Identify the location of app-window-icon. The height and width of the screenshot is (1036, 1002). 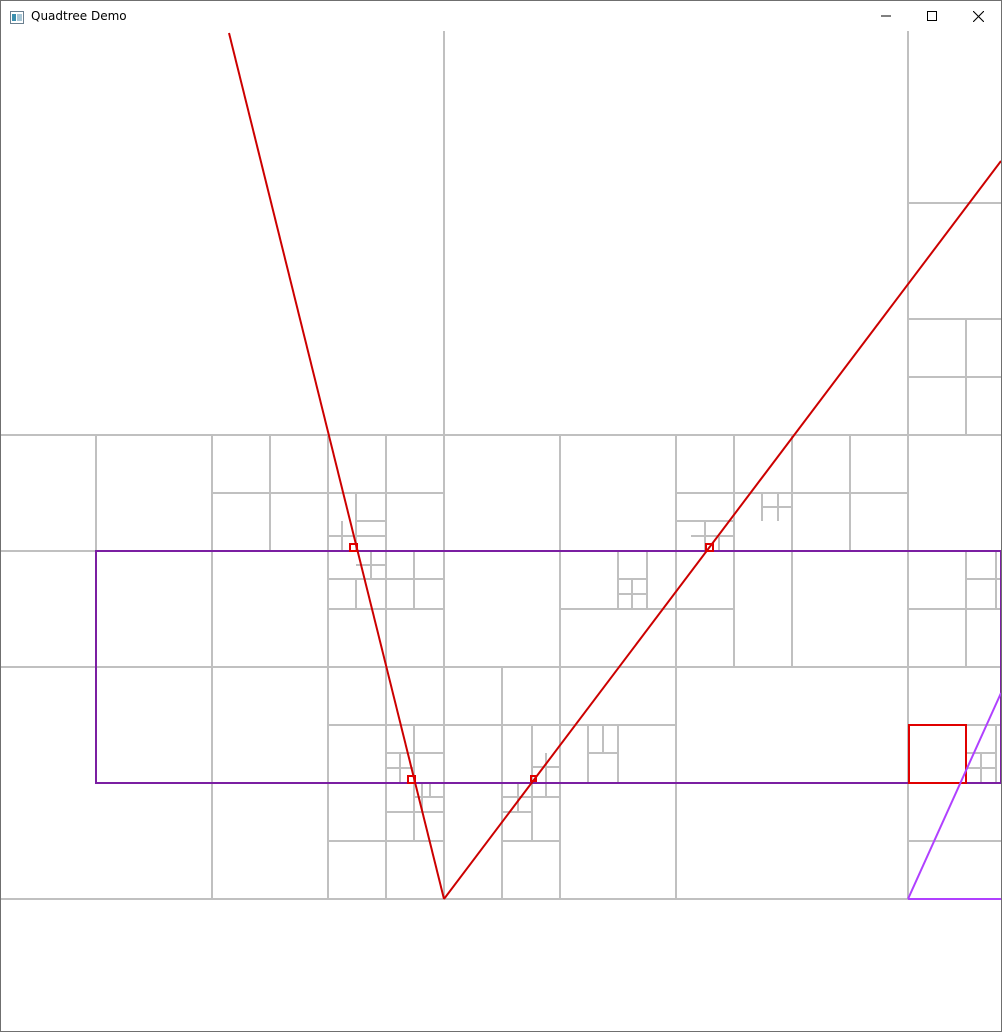
(17, 16).